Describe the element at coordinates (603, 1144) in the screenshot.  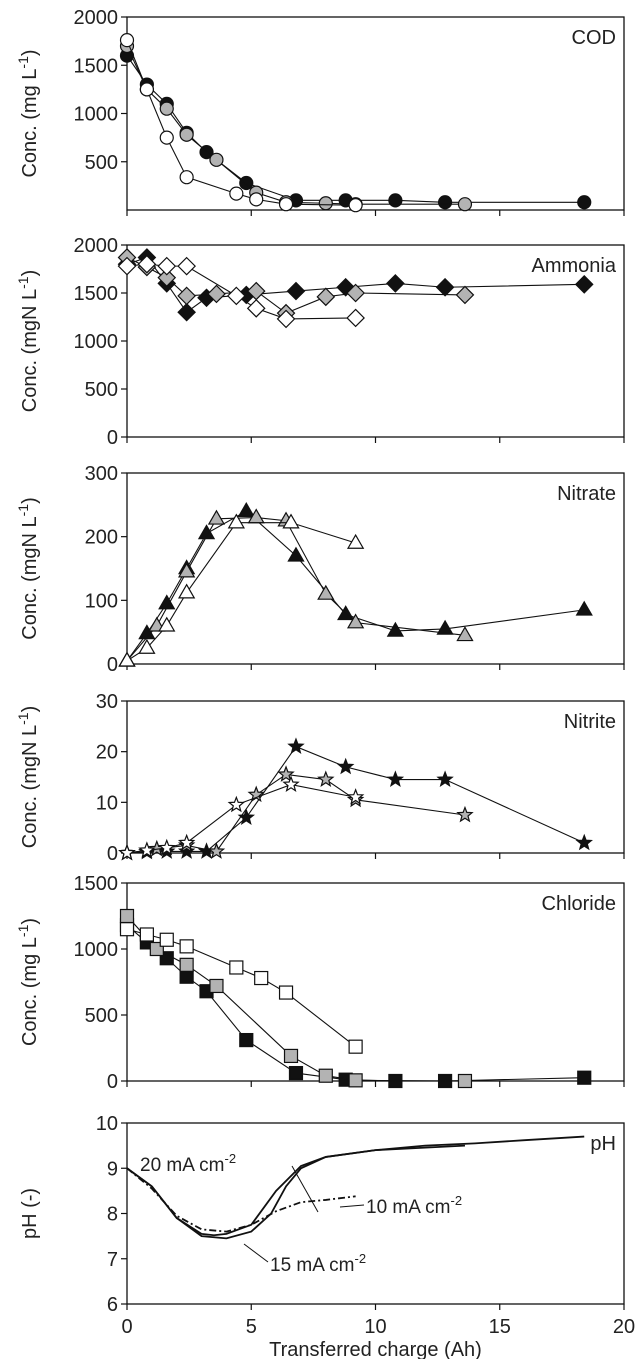
I see `panel-label: pH` at that location.